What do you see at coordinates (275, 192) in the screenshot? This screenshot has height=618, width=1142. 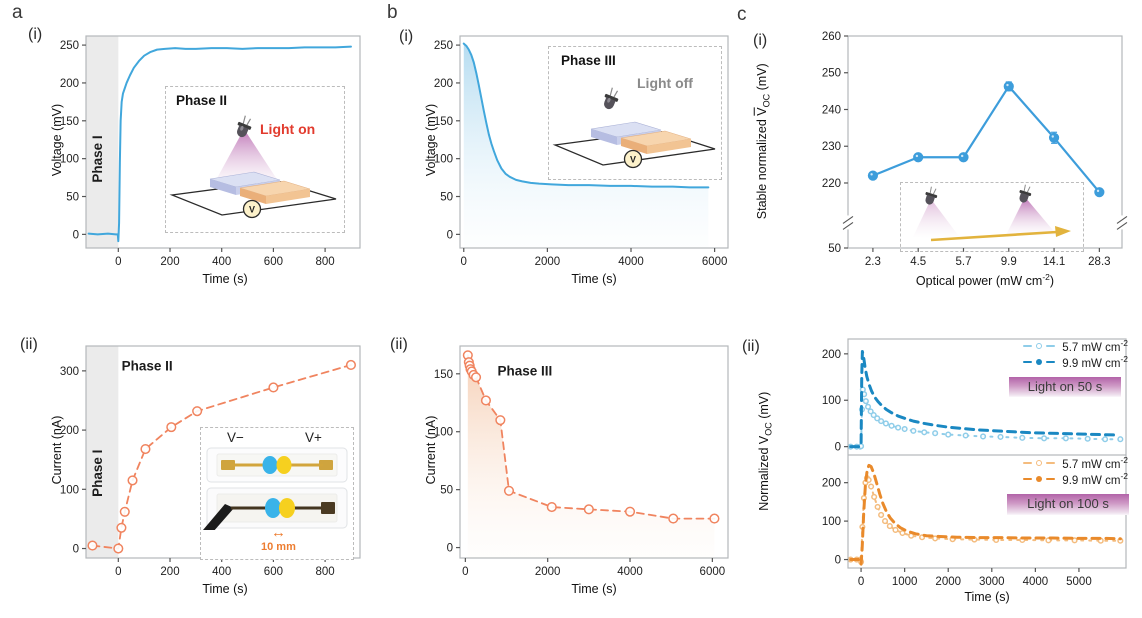 I see `device-block-right` at bounding box center [275, 192].